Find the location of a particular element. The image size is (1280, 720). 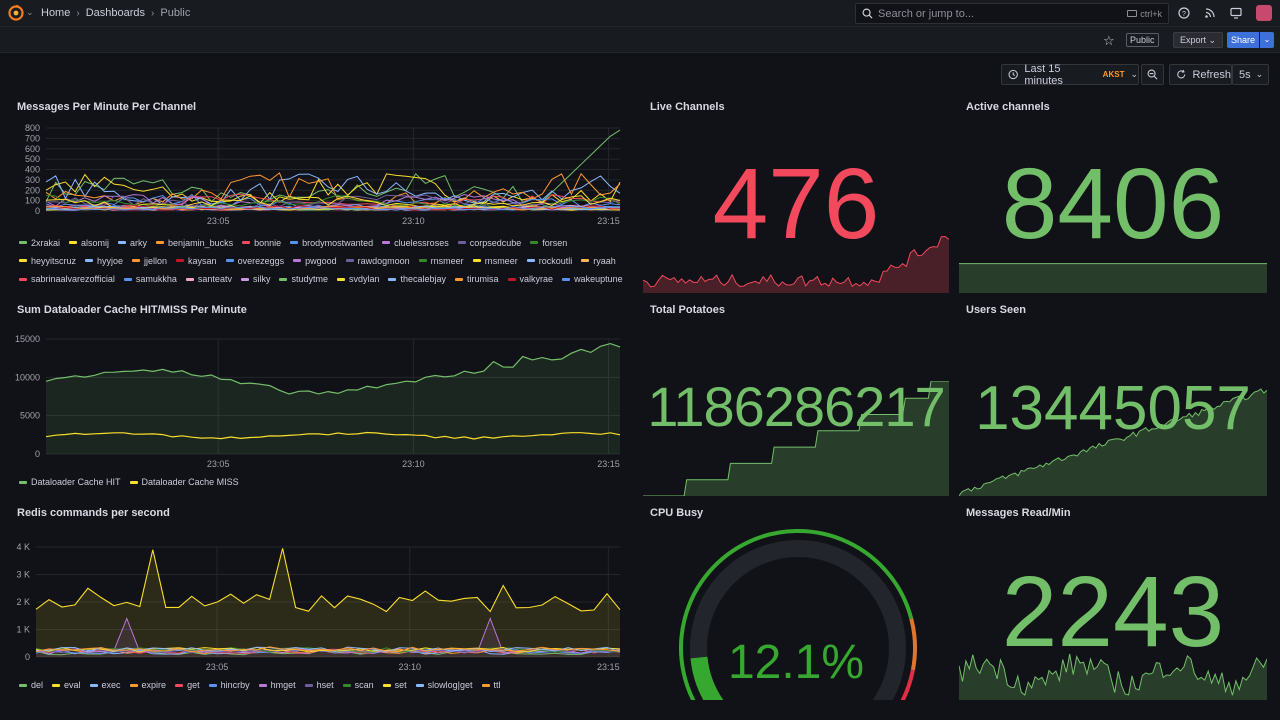

panel-cpu-busy: CPU Busy 12.1% is located at coordinates (796, 600).